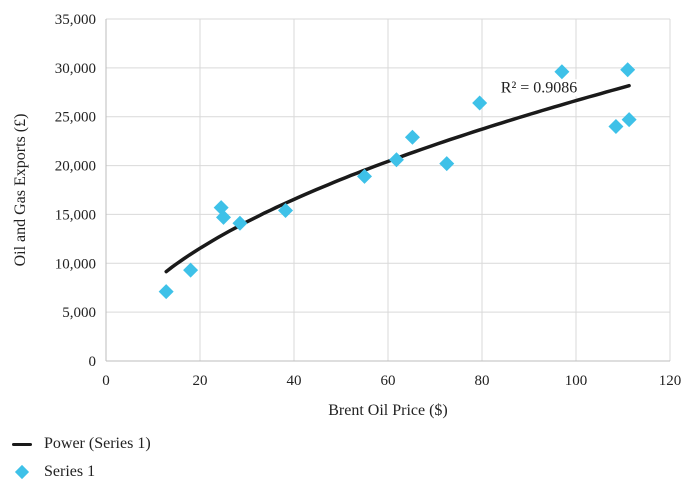  What do you see at coordinates (670, 381) in the screenshot?
I see `x-tick-label: 120` at bounding box center [670, 381].